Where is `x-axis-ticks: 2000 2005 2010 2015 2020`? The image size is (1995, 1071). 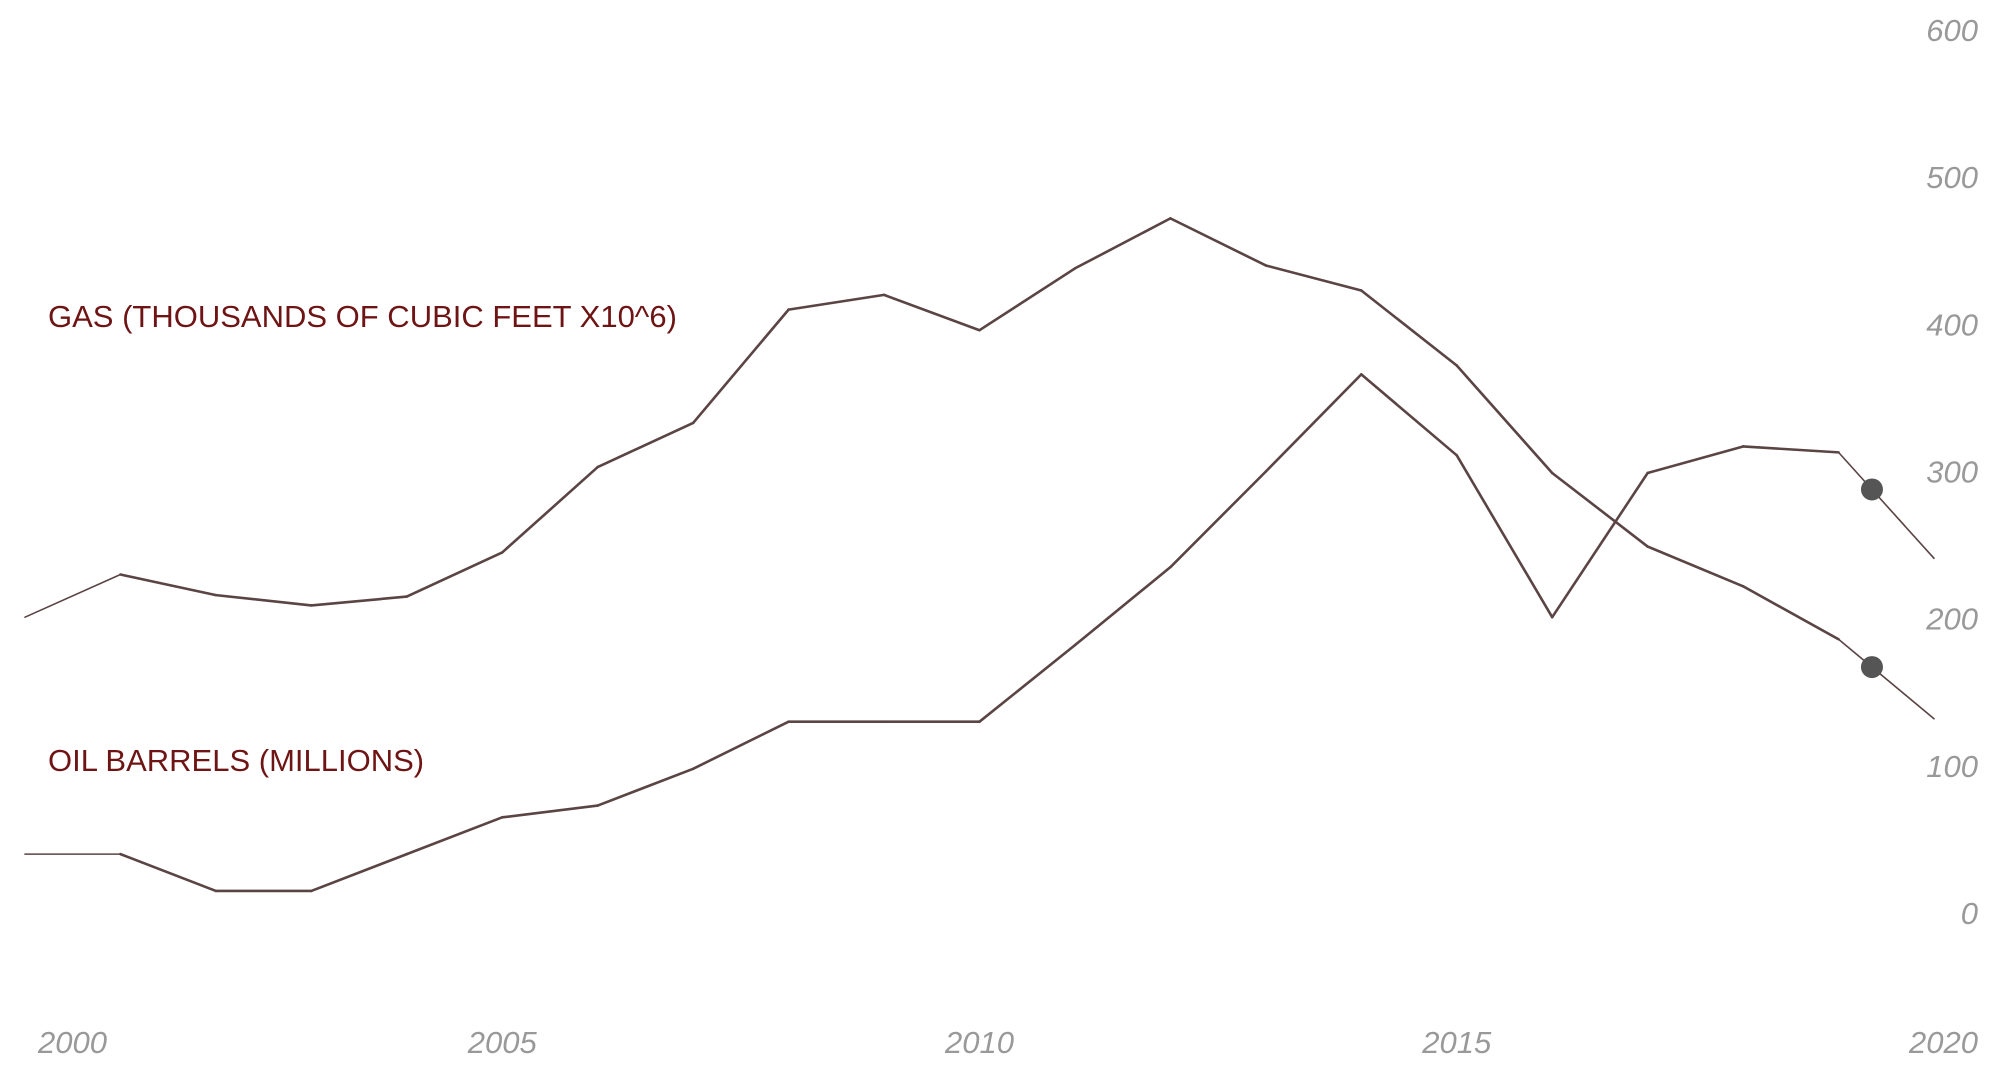
x-axis-ticks: 2000 2005 2010 2015 2020 is located at coordinates (1007, 1042).